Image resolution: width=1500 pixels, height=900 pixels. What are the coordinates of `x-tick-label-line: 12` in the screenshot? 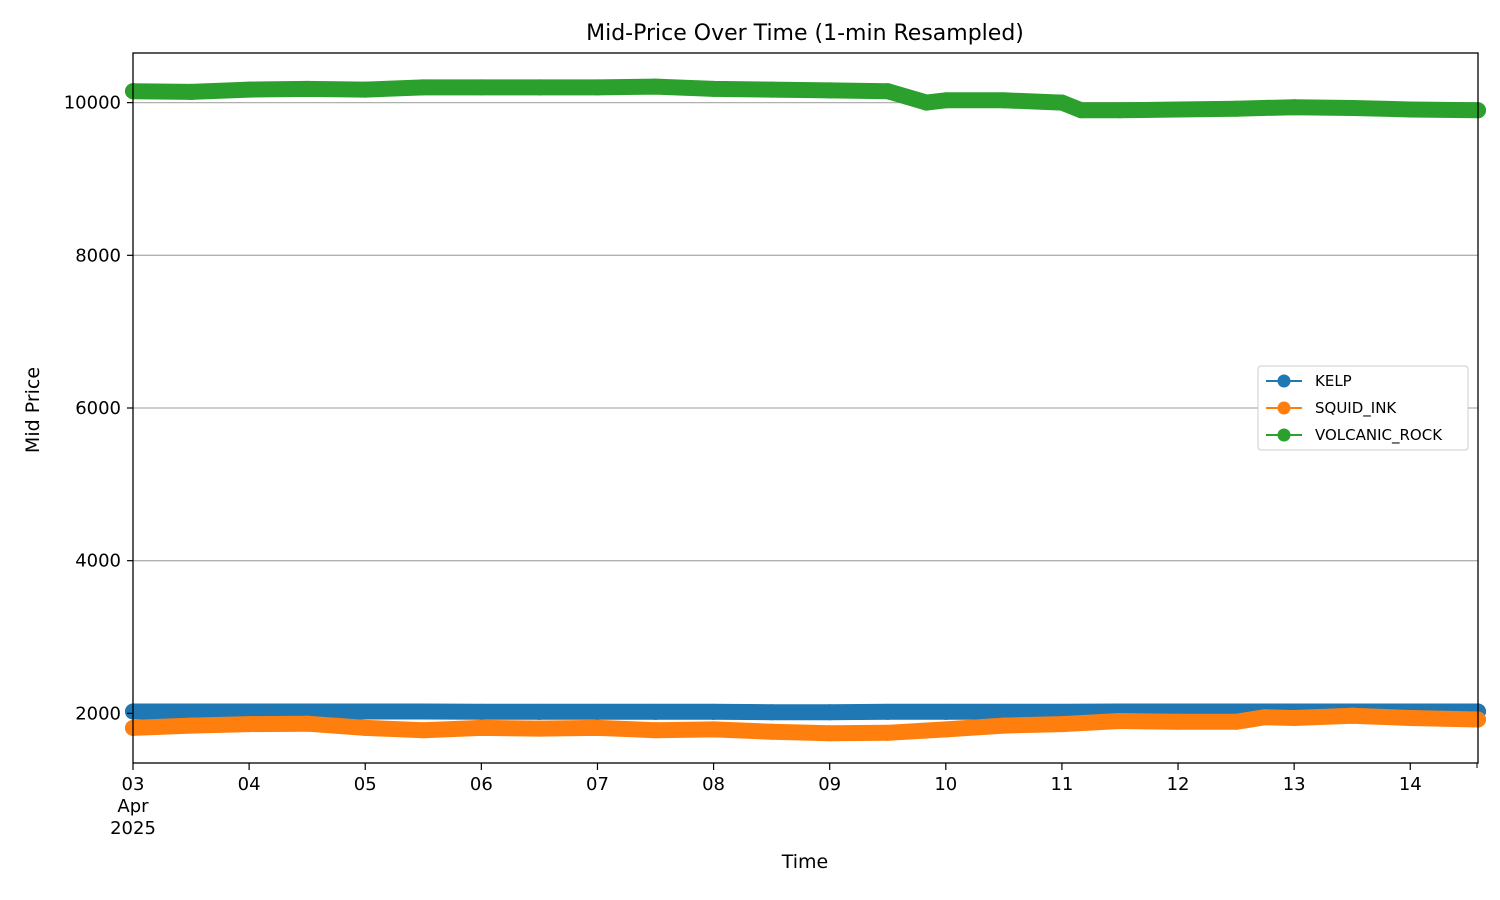 It's located at (1178, 784).